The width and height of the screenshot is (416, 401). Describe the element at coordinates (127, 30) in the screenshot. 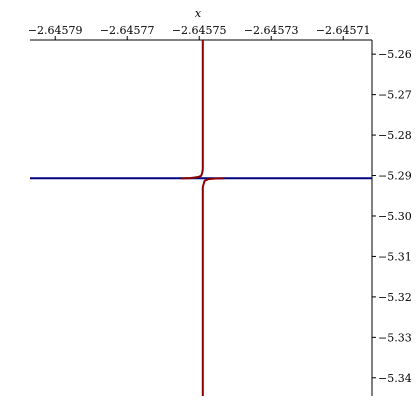

I see `x-tick-label: −2.64577` at that location.